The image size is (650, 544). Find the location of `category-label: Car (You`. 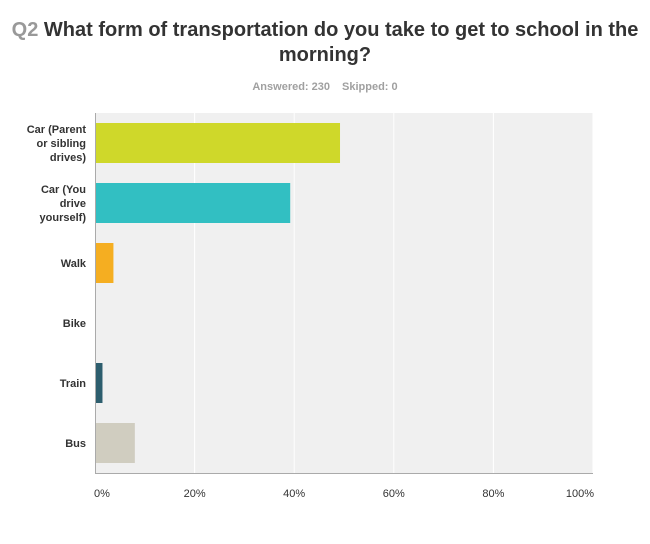

category-label: Car (You is located at coordinates (63, 190).